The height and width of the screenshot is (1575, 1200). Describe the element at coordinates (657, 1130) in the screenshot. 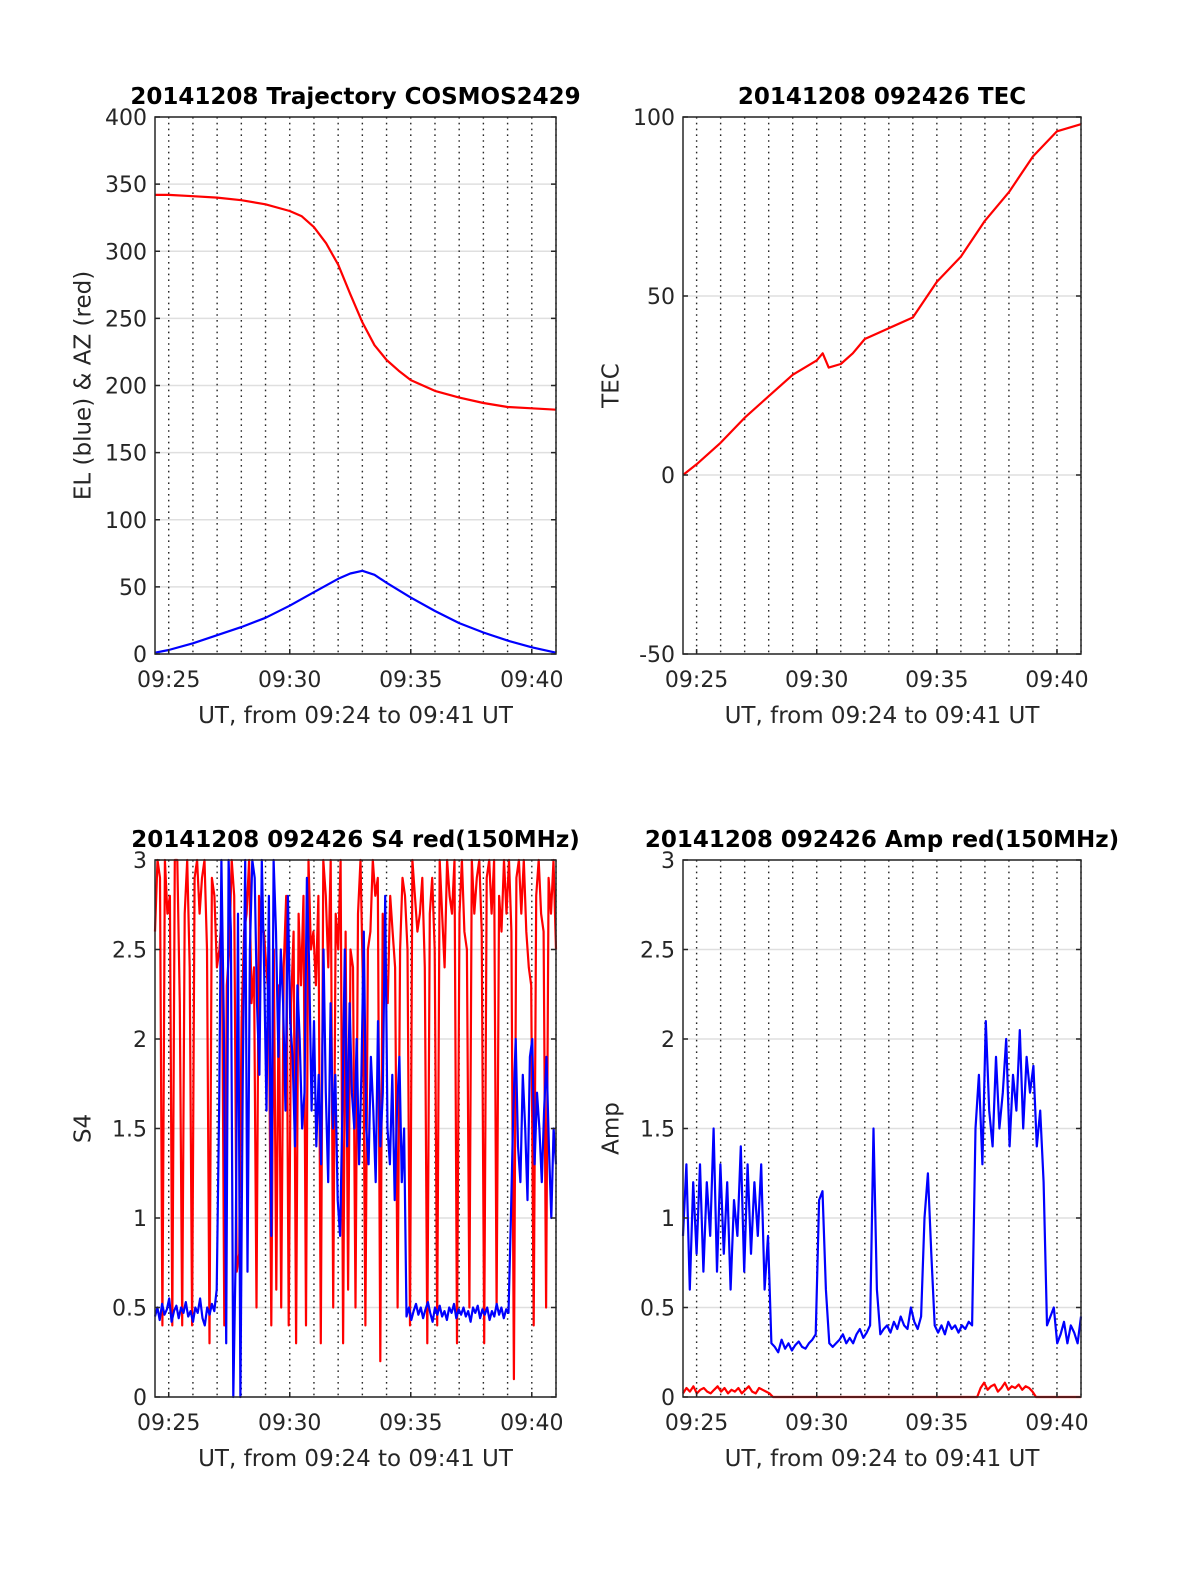

I see `chart-4-ytick-label-3: 1.5` at that location.